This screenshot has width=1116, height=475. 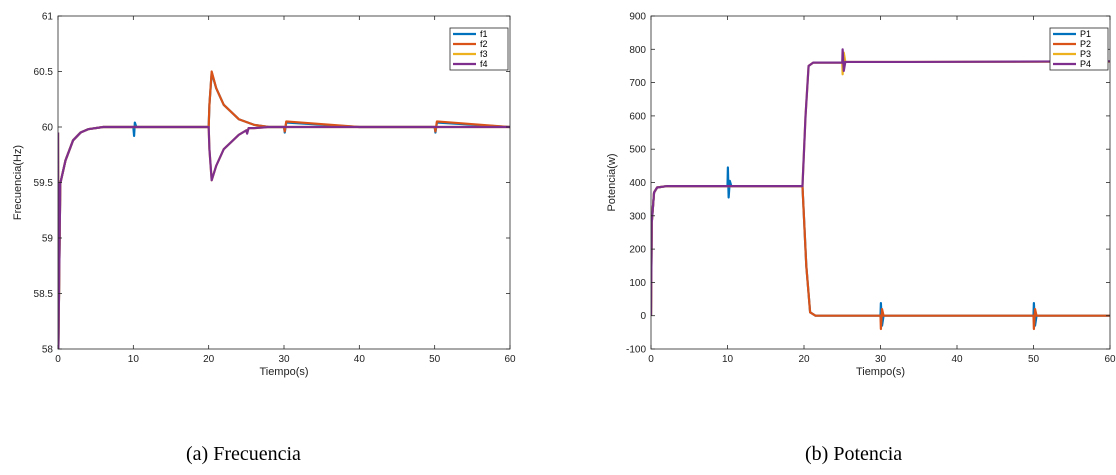 What do you see at coordinates (48, 350) in the screenshot?
I see `y-tick-label: 58` at bounding box center [48, 350].